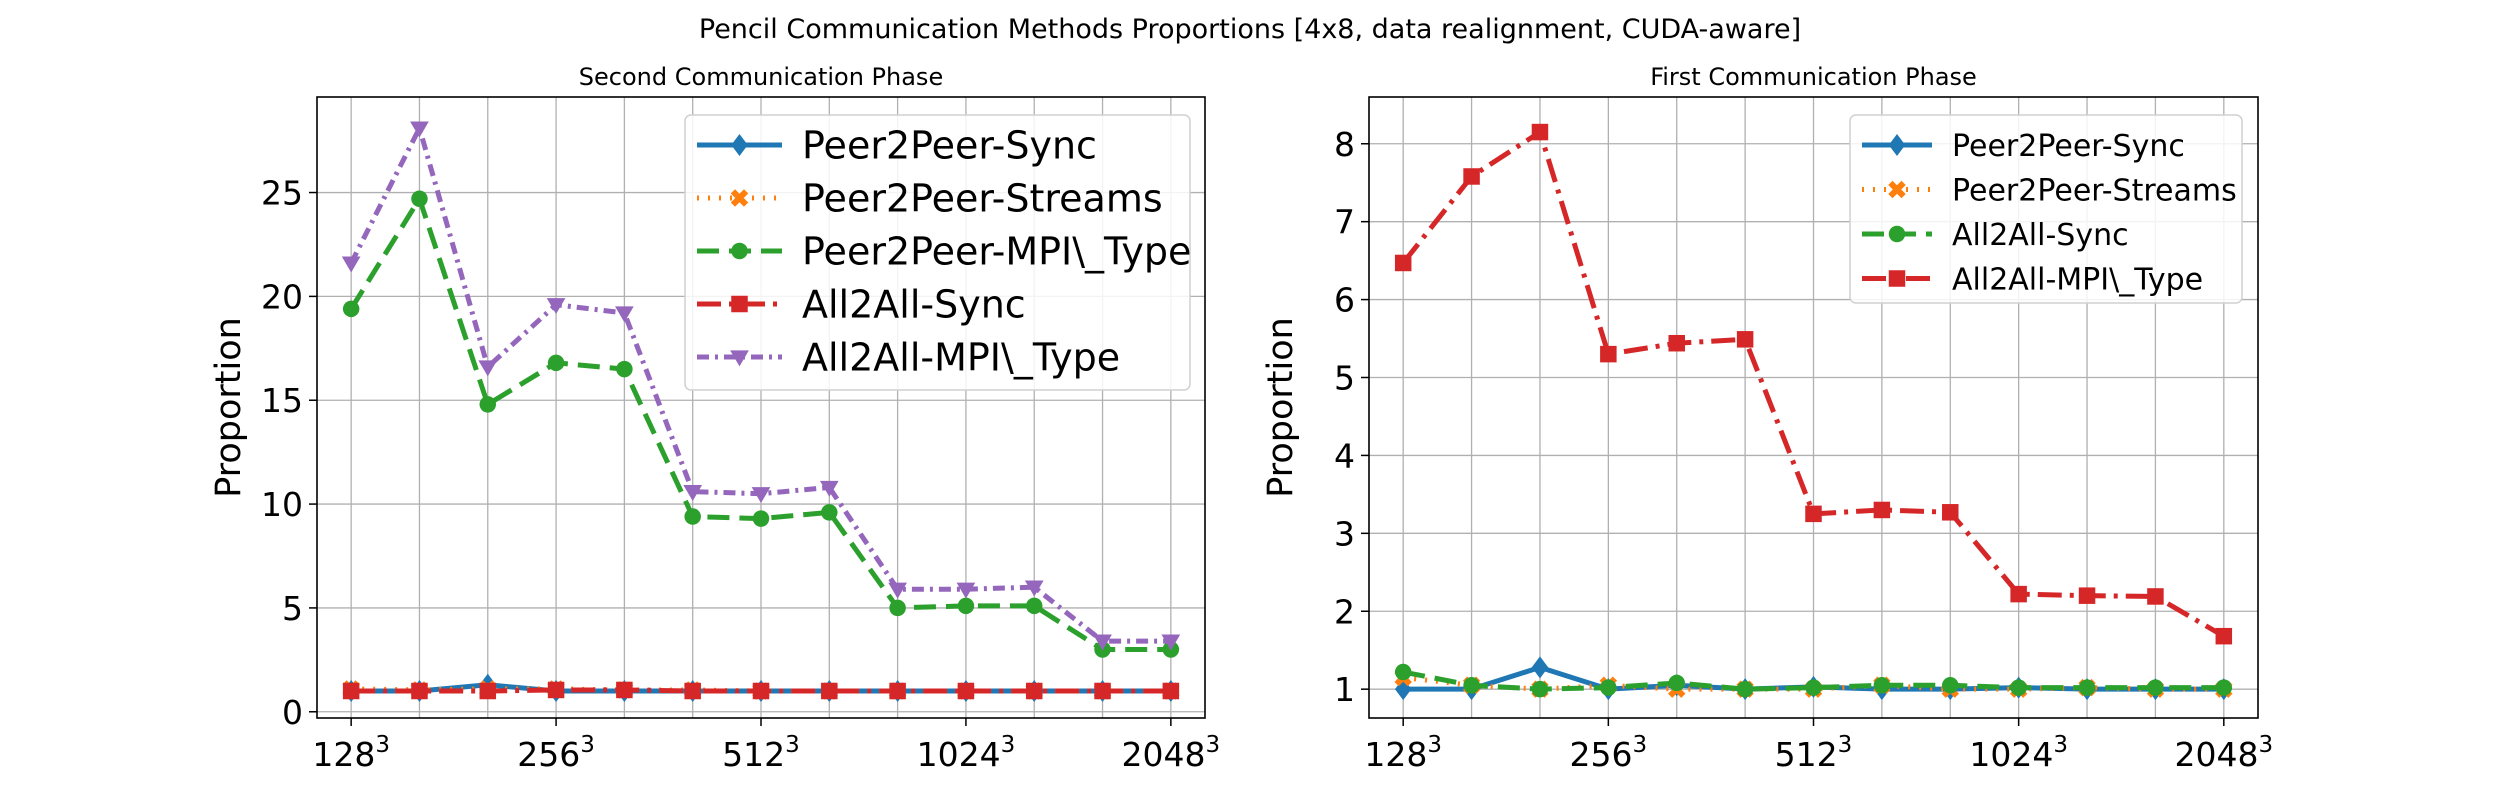 The image size is (2500, 800). What do you see at coordinates (1344, 689) in the screenshot?
I see `y-tick-label: 1` at bounding box center [1344, 689].